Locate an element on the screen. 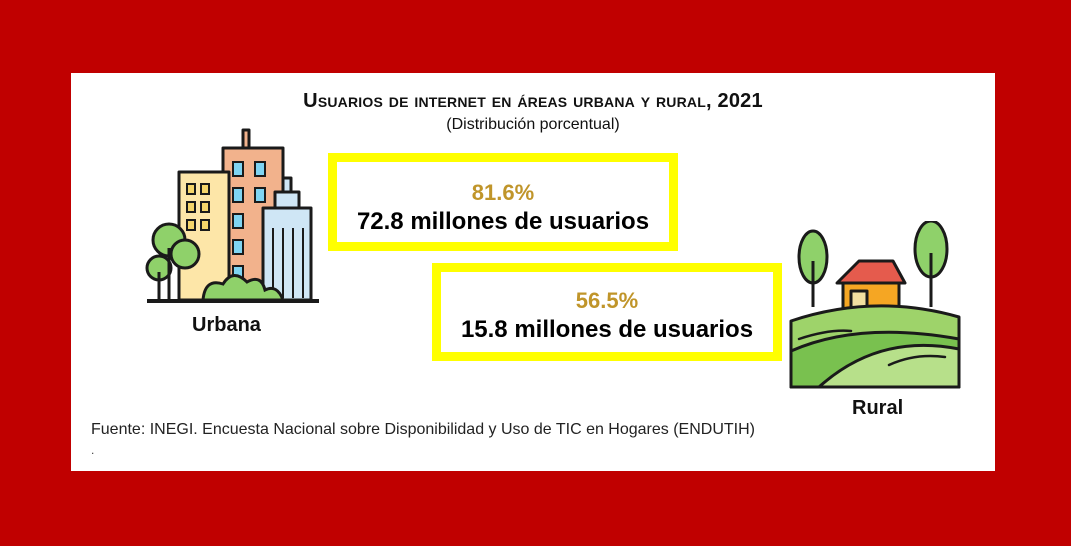  farm-house-icon is located at coordinates (875, 305).